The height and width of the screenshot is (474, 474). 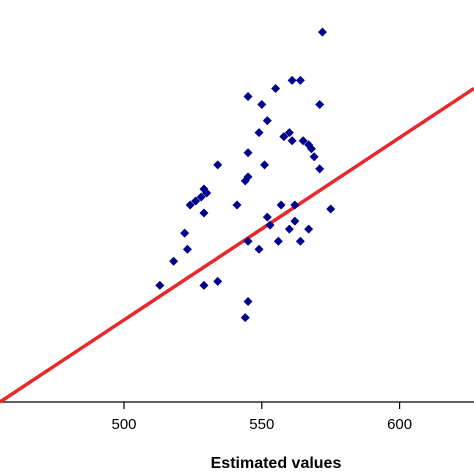 I want to click on x-axis-title: Estimated values, so click(x=276, y=463).